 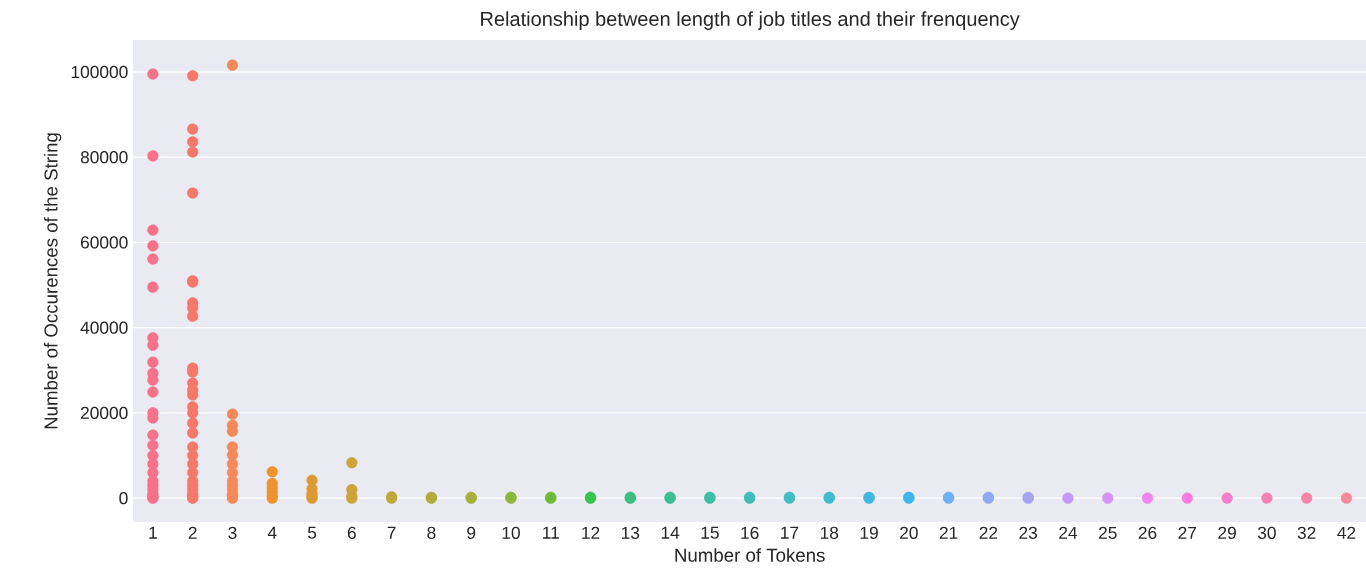 What do you see at coordinates (391, 532) in the screenshot?
I see `x-tick-label: 7` at bounding box center [391, 532].